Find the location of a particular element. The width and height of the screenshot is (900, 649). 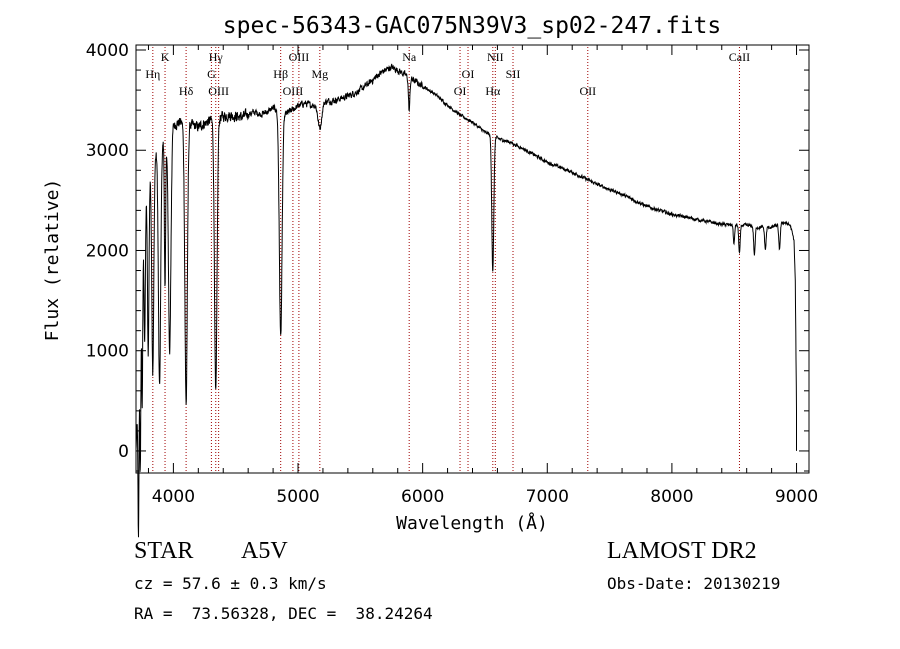

y-tick-label: 0 is located at coordinates (123, 452).